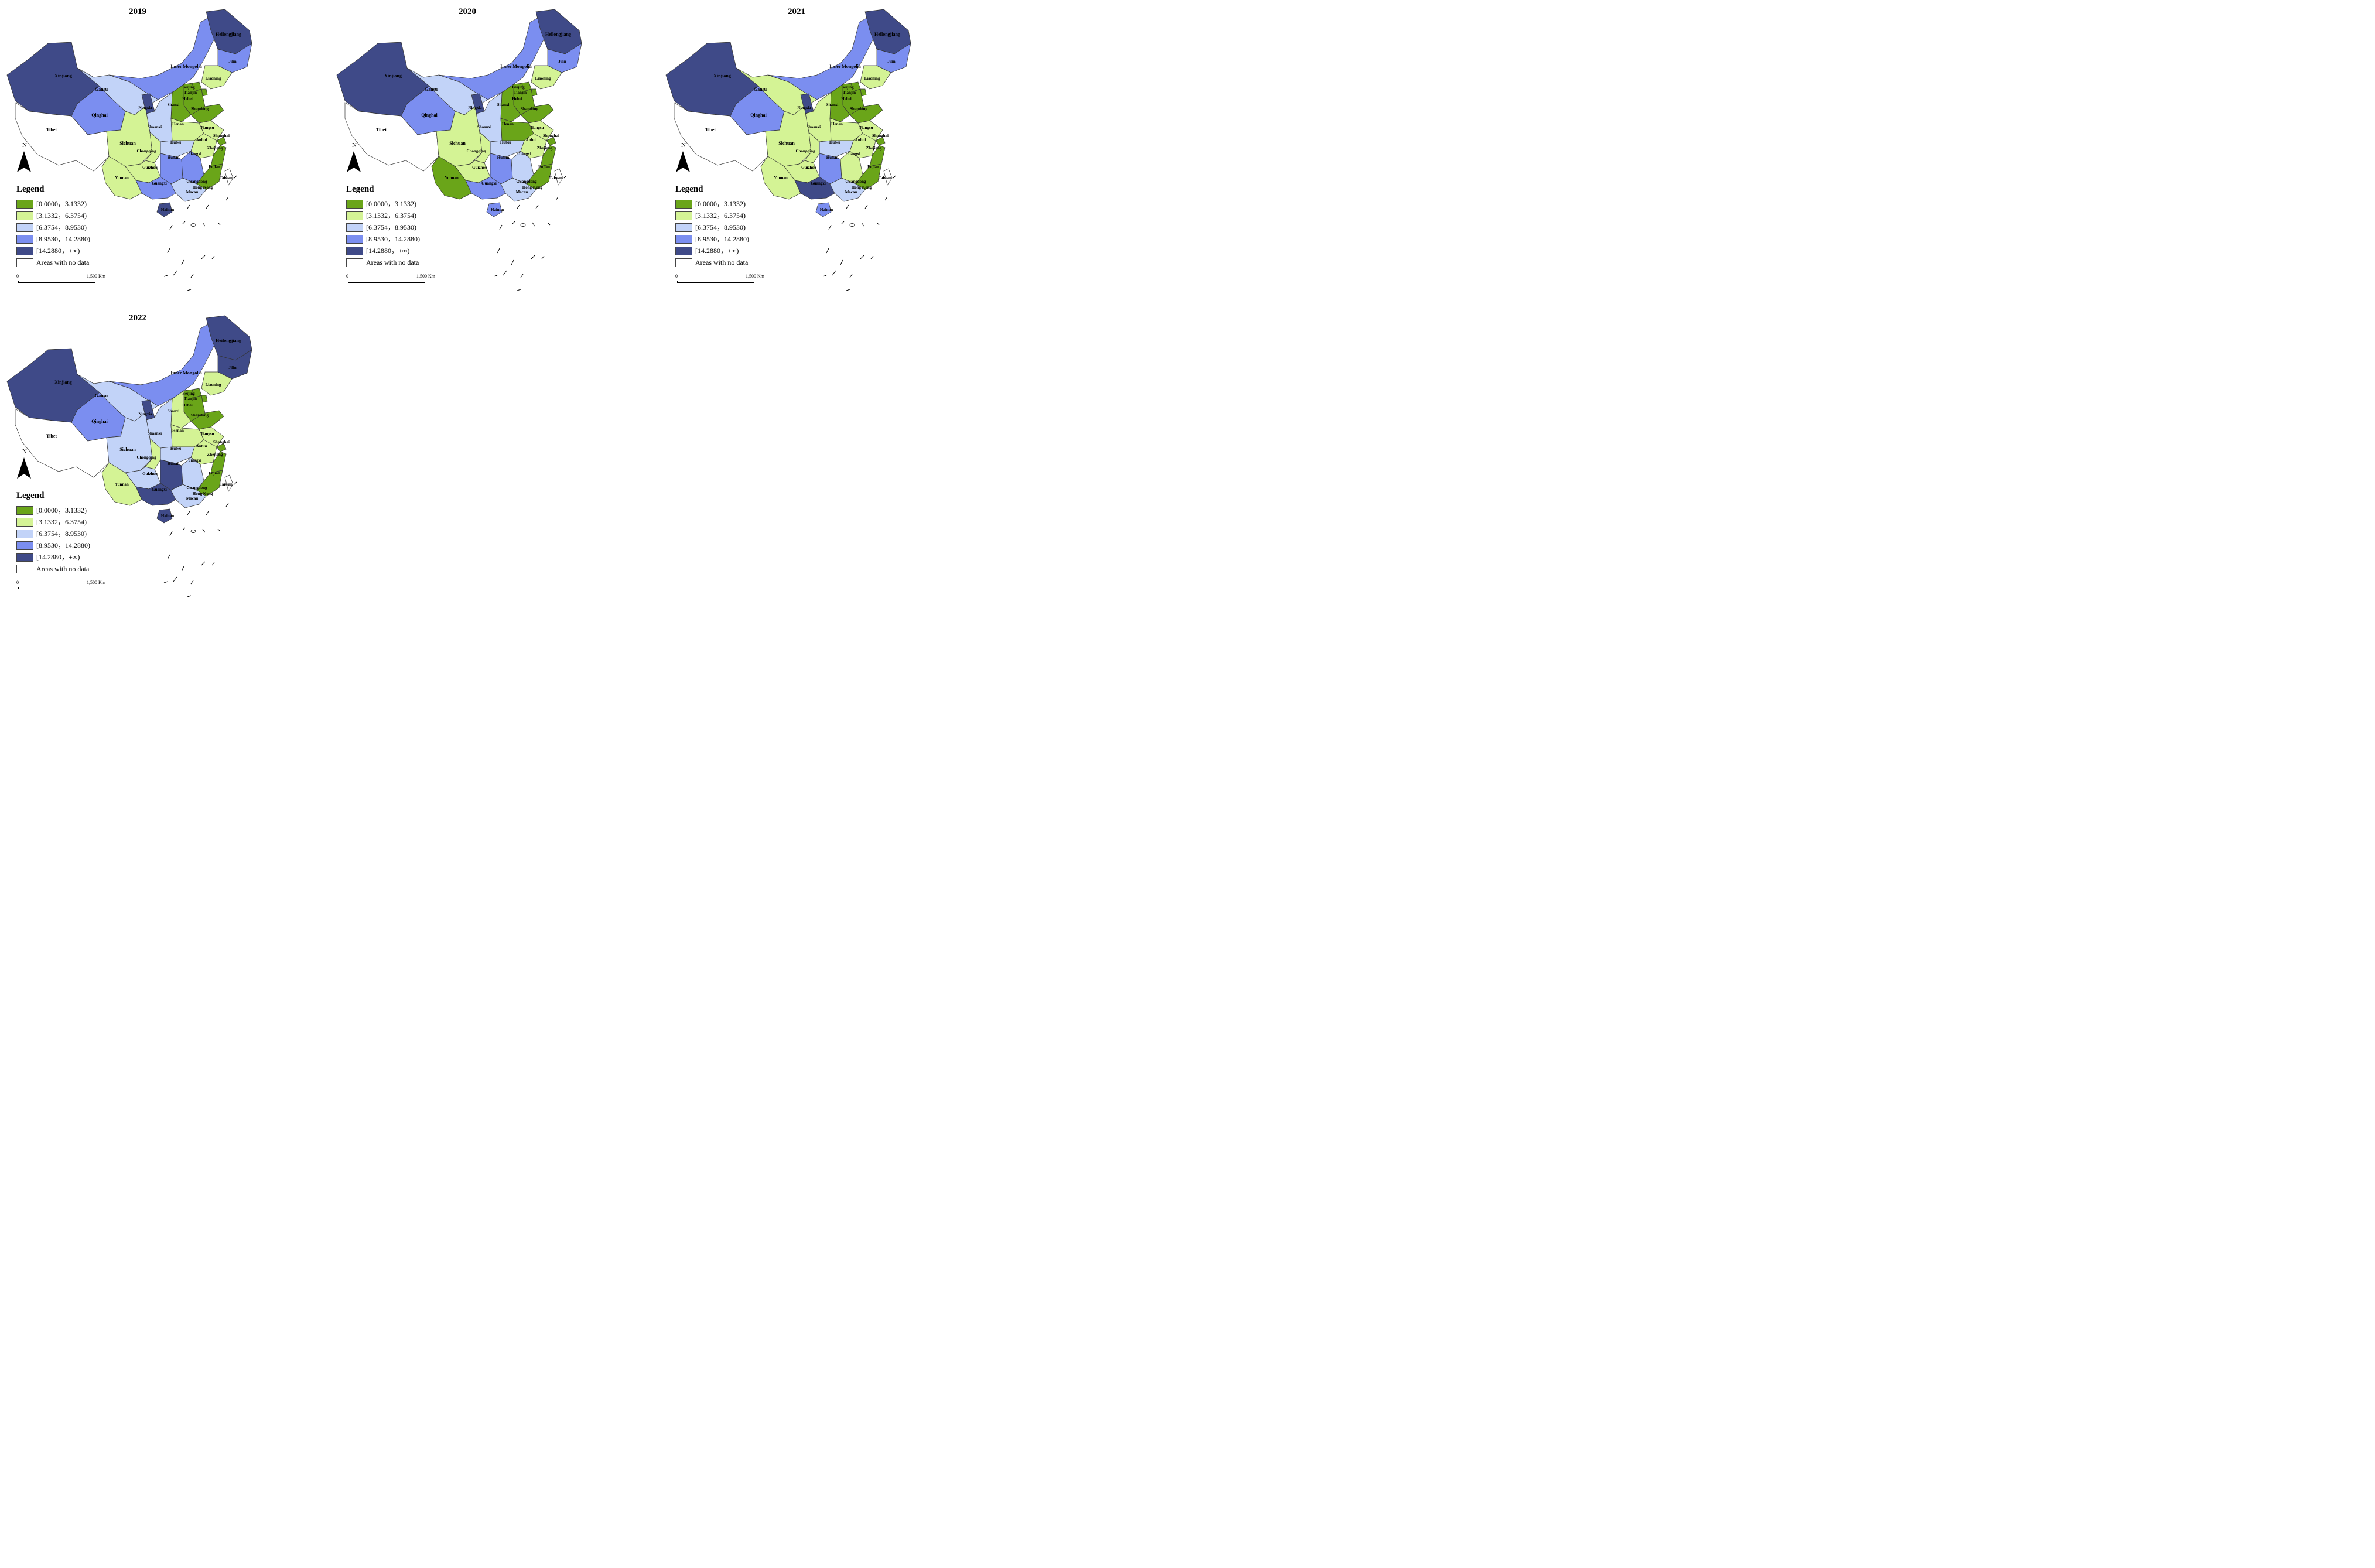 The image size is (2375, 1568). What do you see at coordinates (504, 105) in the screenshot?
I see `province-label: Shanxi` at bounding box center [504, 105].